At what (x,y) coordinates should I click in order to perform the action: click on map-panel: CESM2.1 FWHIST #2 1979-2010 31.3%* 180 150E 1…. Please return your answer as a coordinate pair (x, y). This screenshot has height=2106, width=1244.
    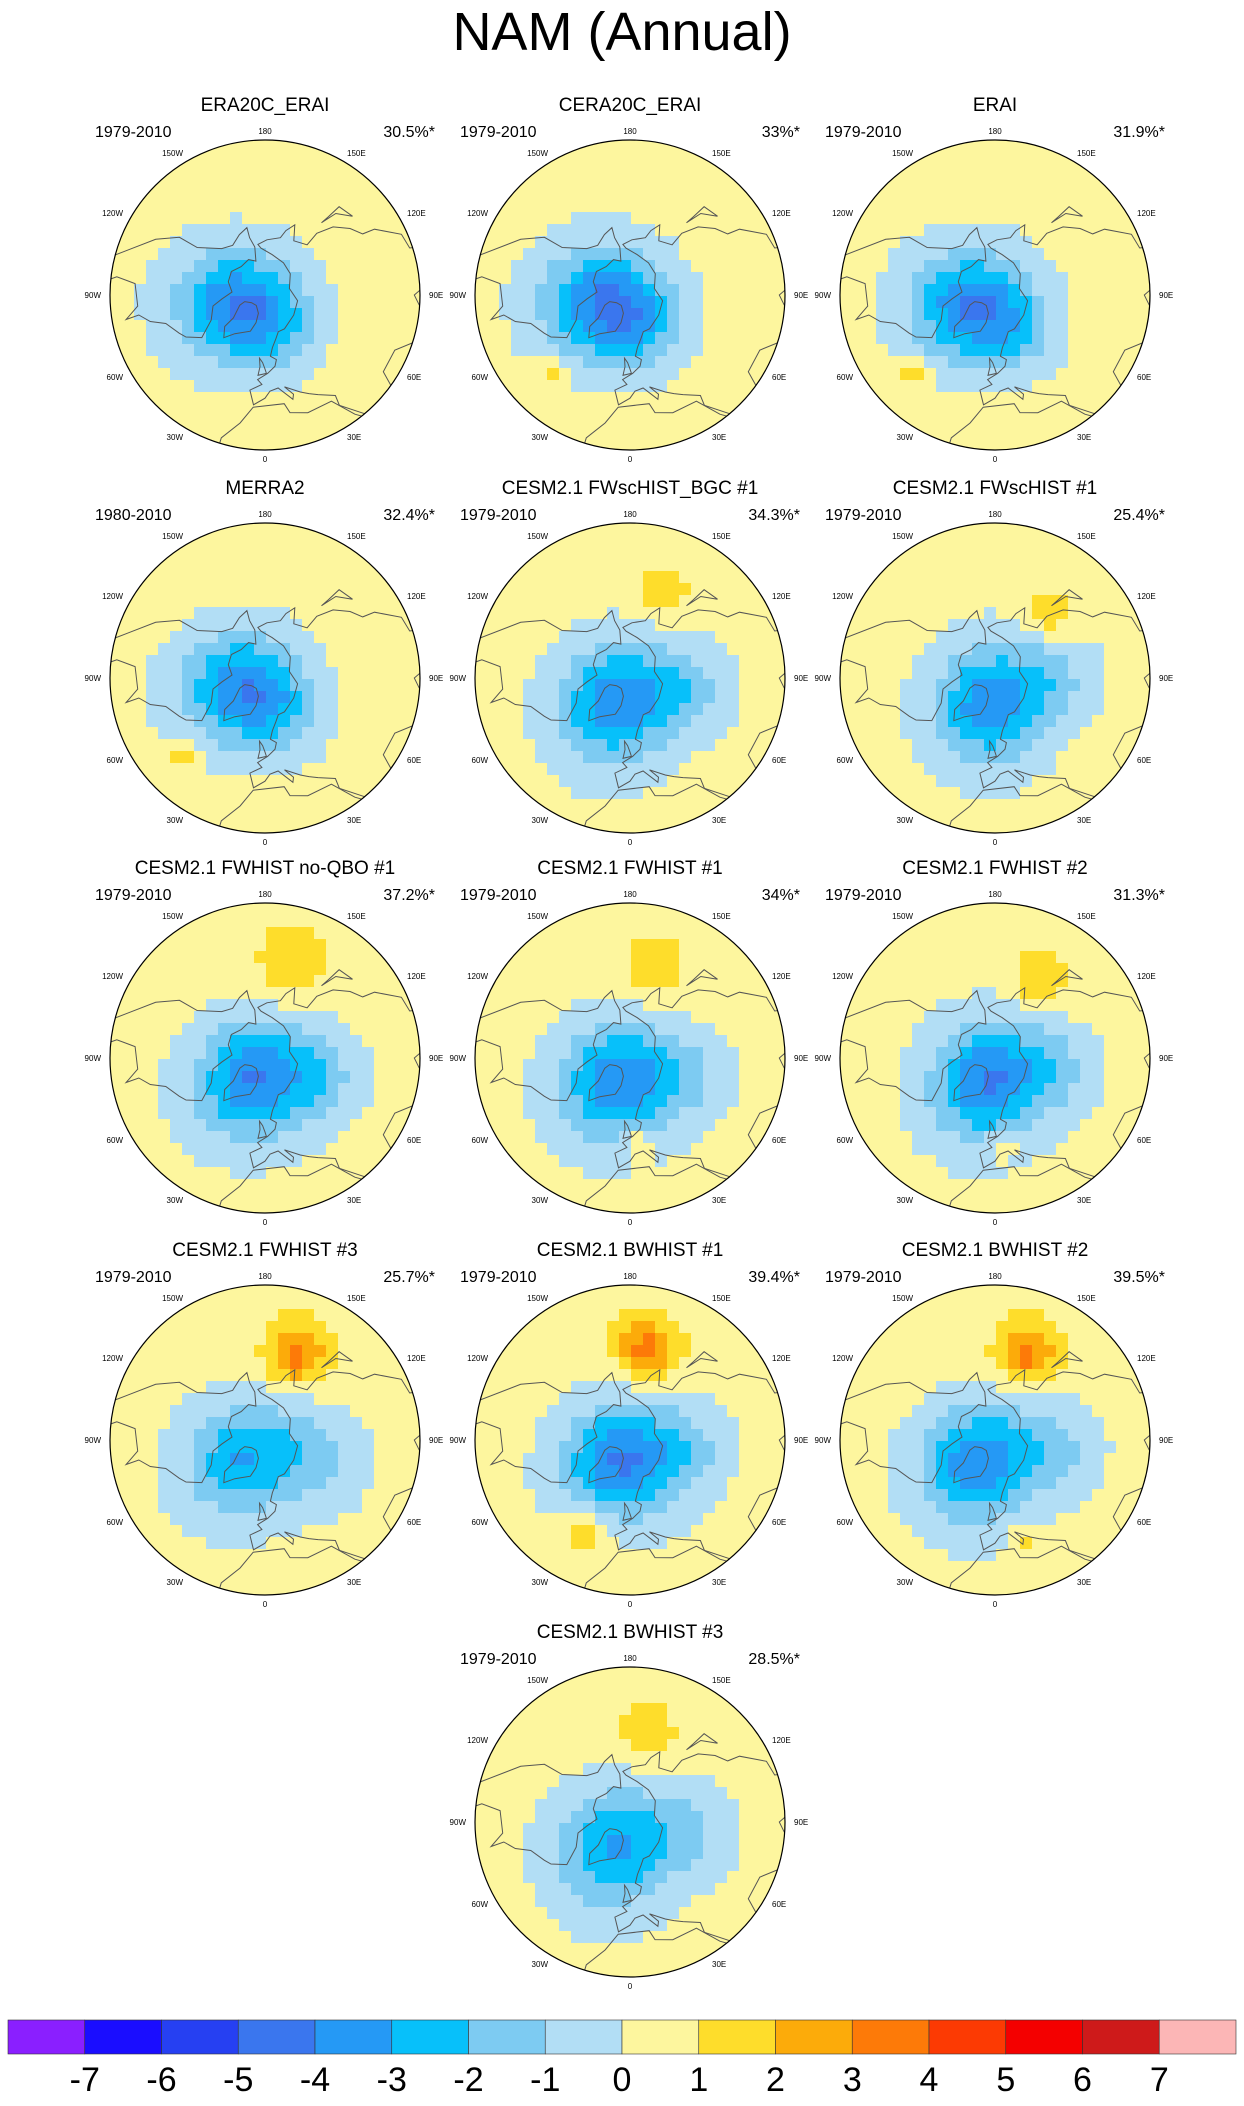
    Looking at the image, I should click on (994, 1048).